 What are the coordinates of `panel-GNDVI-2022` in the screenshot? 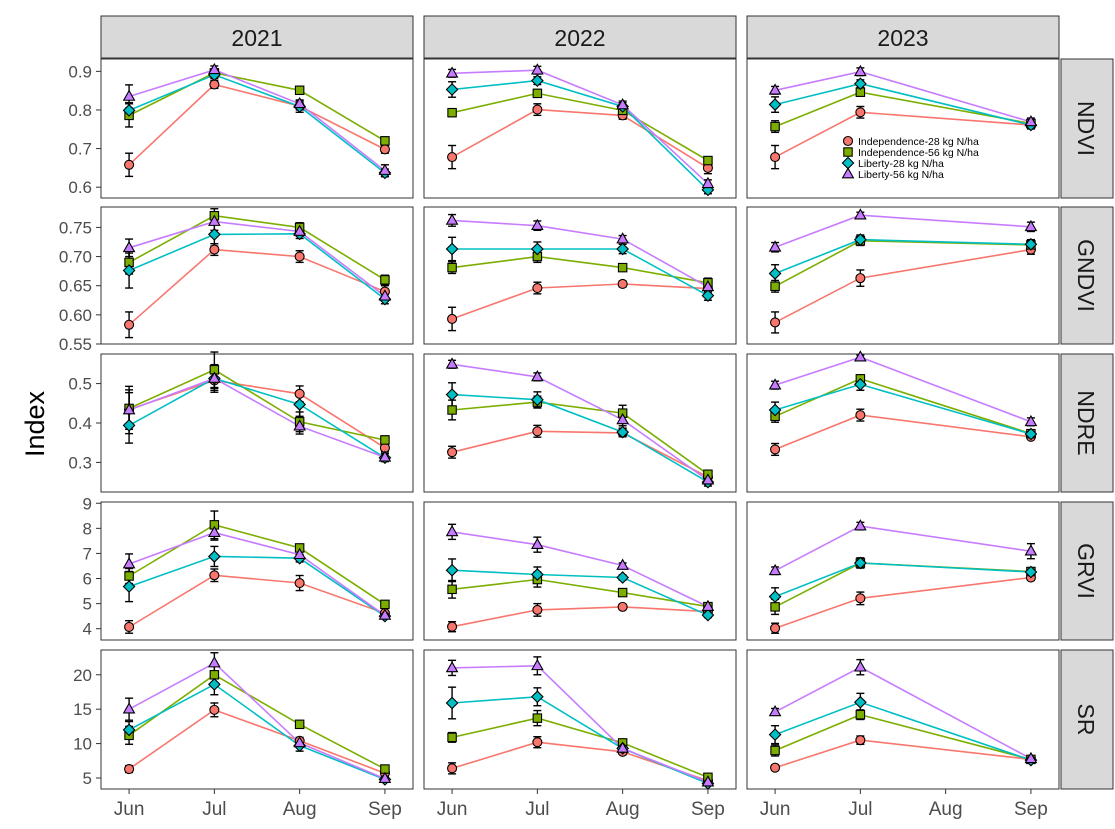 It's located at (580, 275).